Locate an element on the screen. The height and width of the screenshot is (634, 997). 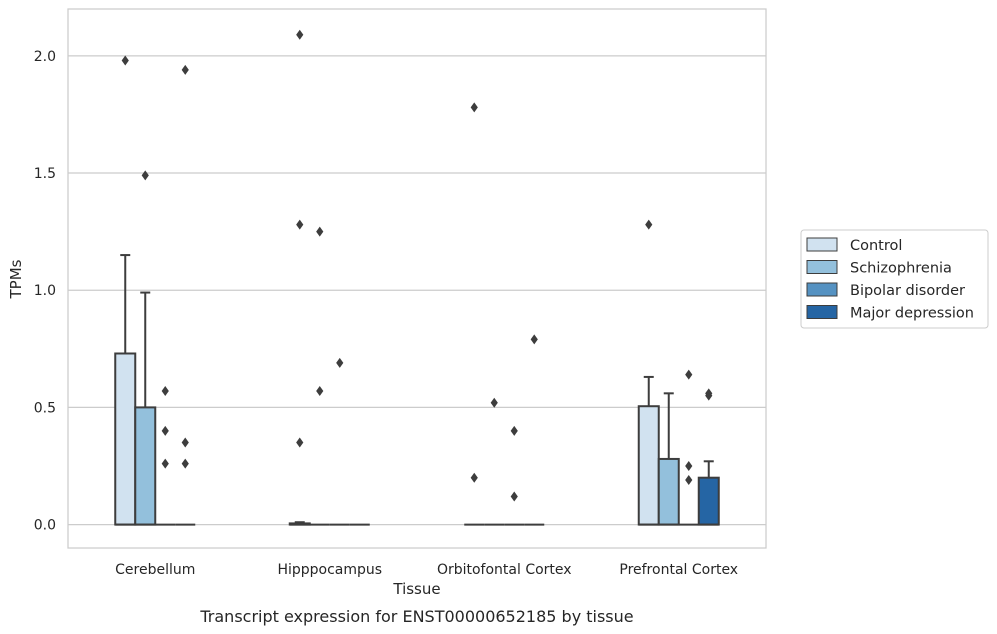
x-tick-label: Orbitofontal Cortex is located at coordinates (504, 570).